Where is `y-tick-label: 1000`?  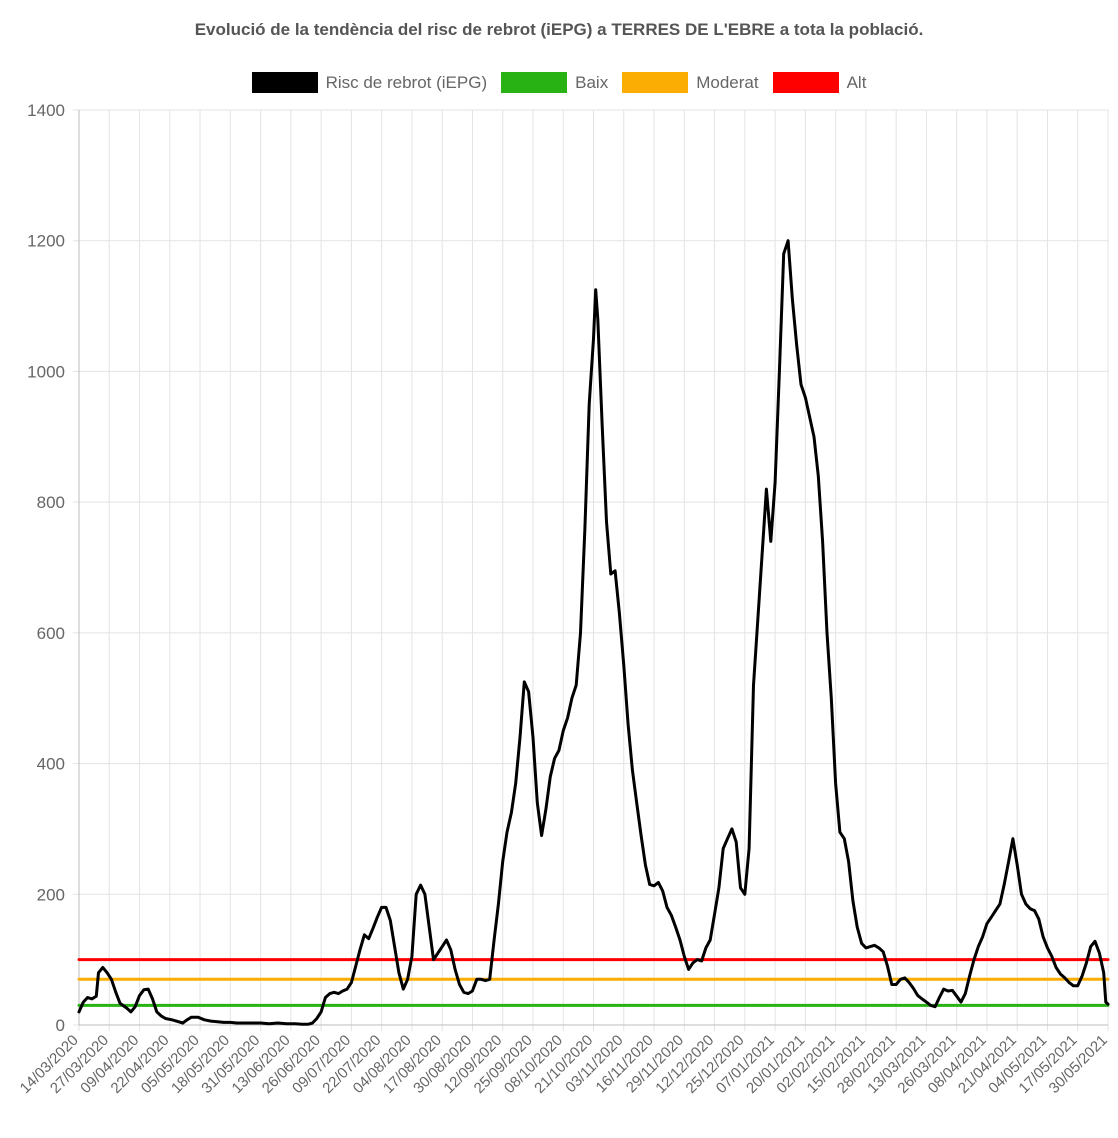
y-tick-label: 1000 is located at coordinates (46, 371).